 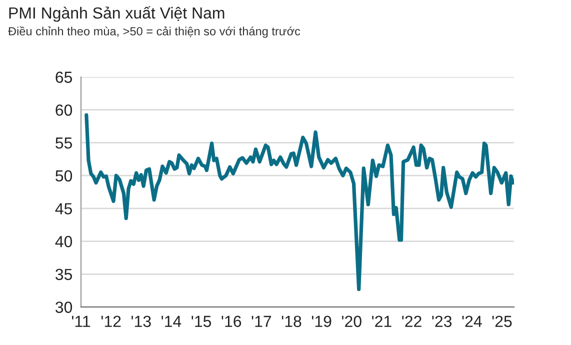 What do you see at coordinates (141, 322) in the screenshot?
I see `x-tick-label: '13` at bounding box center [141, 322].